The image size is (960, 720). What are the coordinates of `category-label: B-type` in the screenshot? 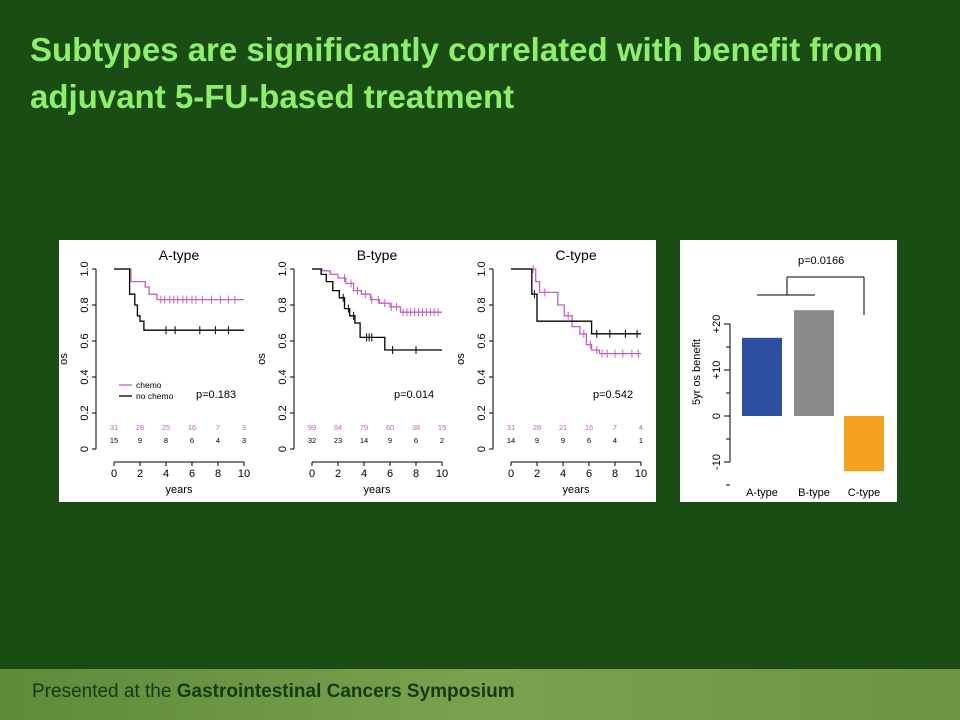 It's located at (814, 493).